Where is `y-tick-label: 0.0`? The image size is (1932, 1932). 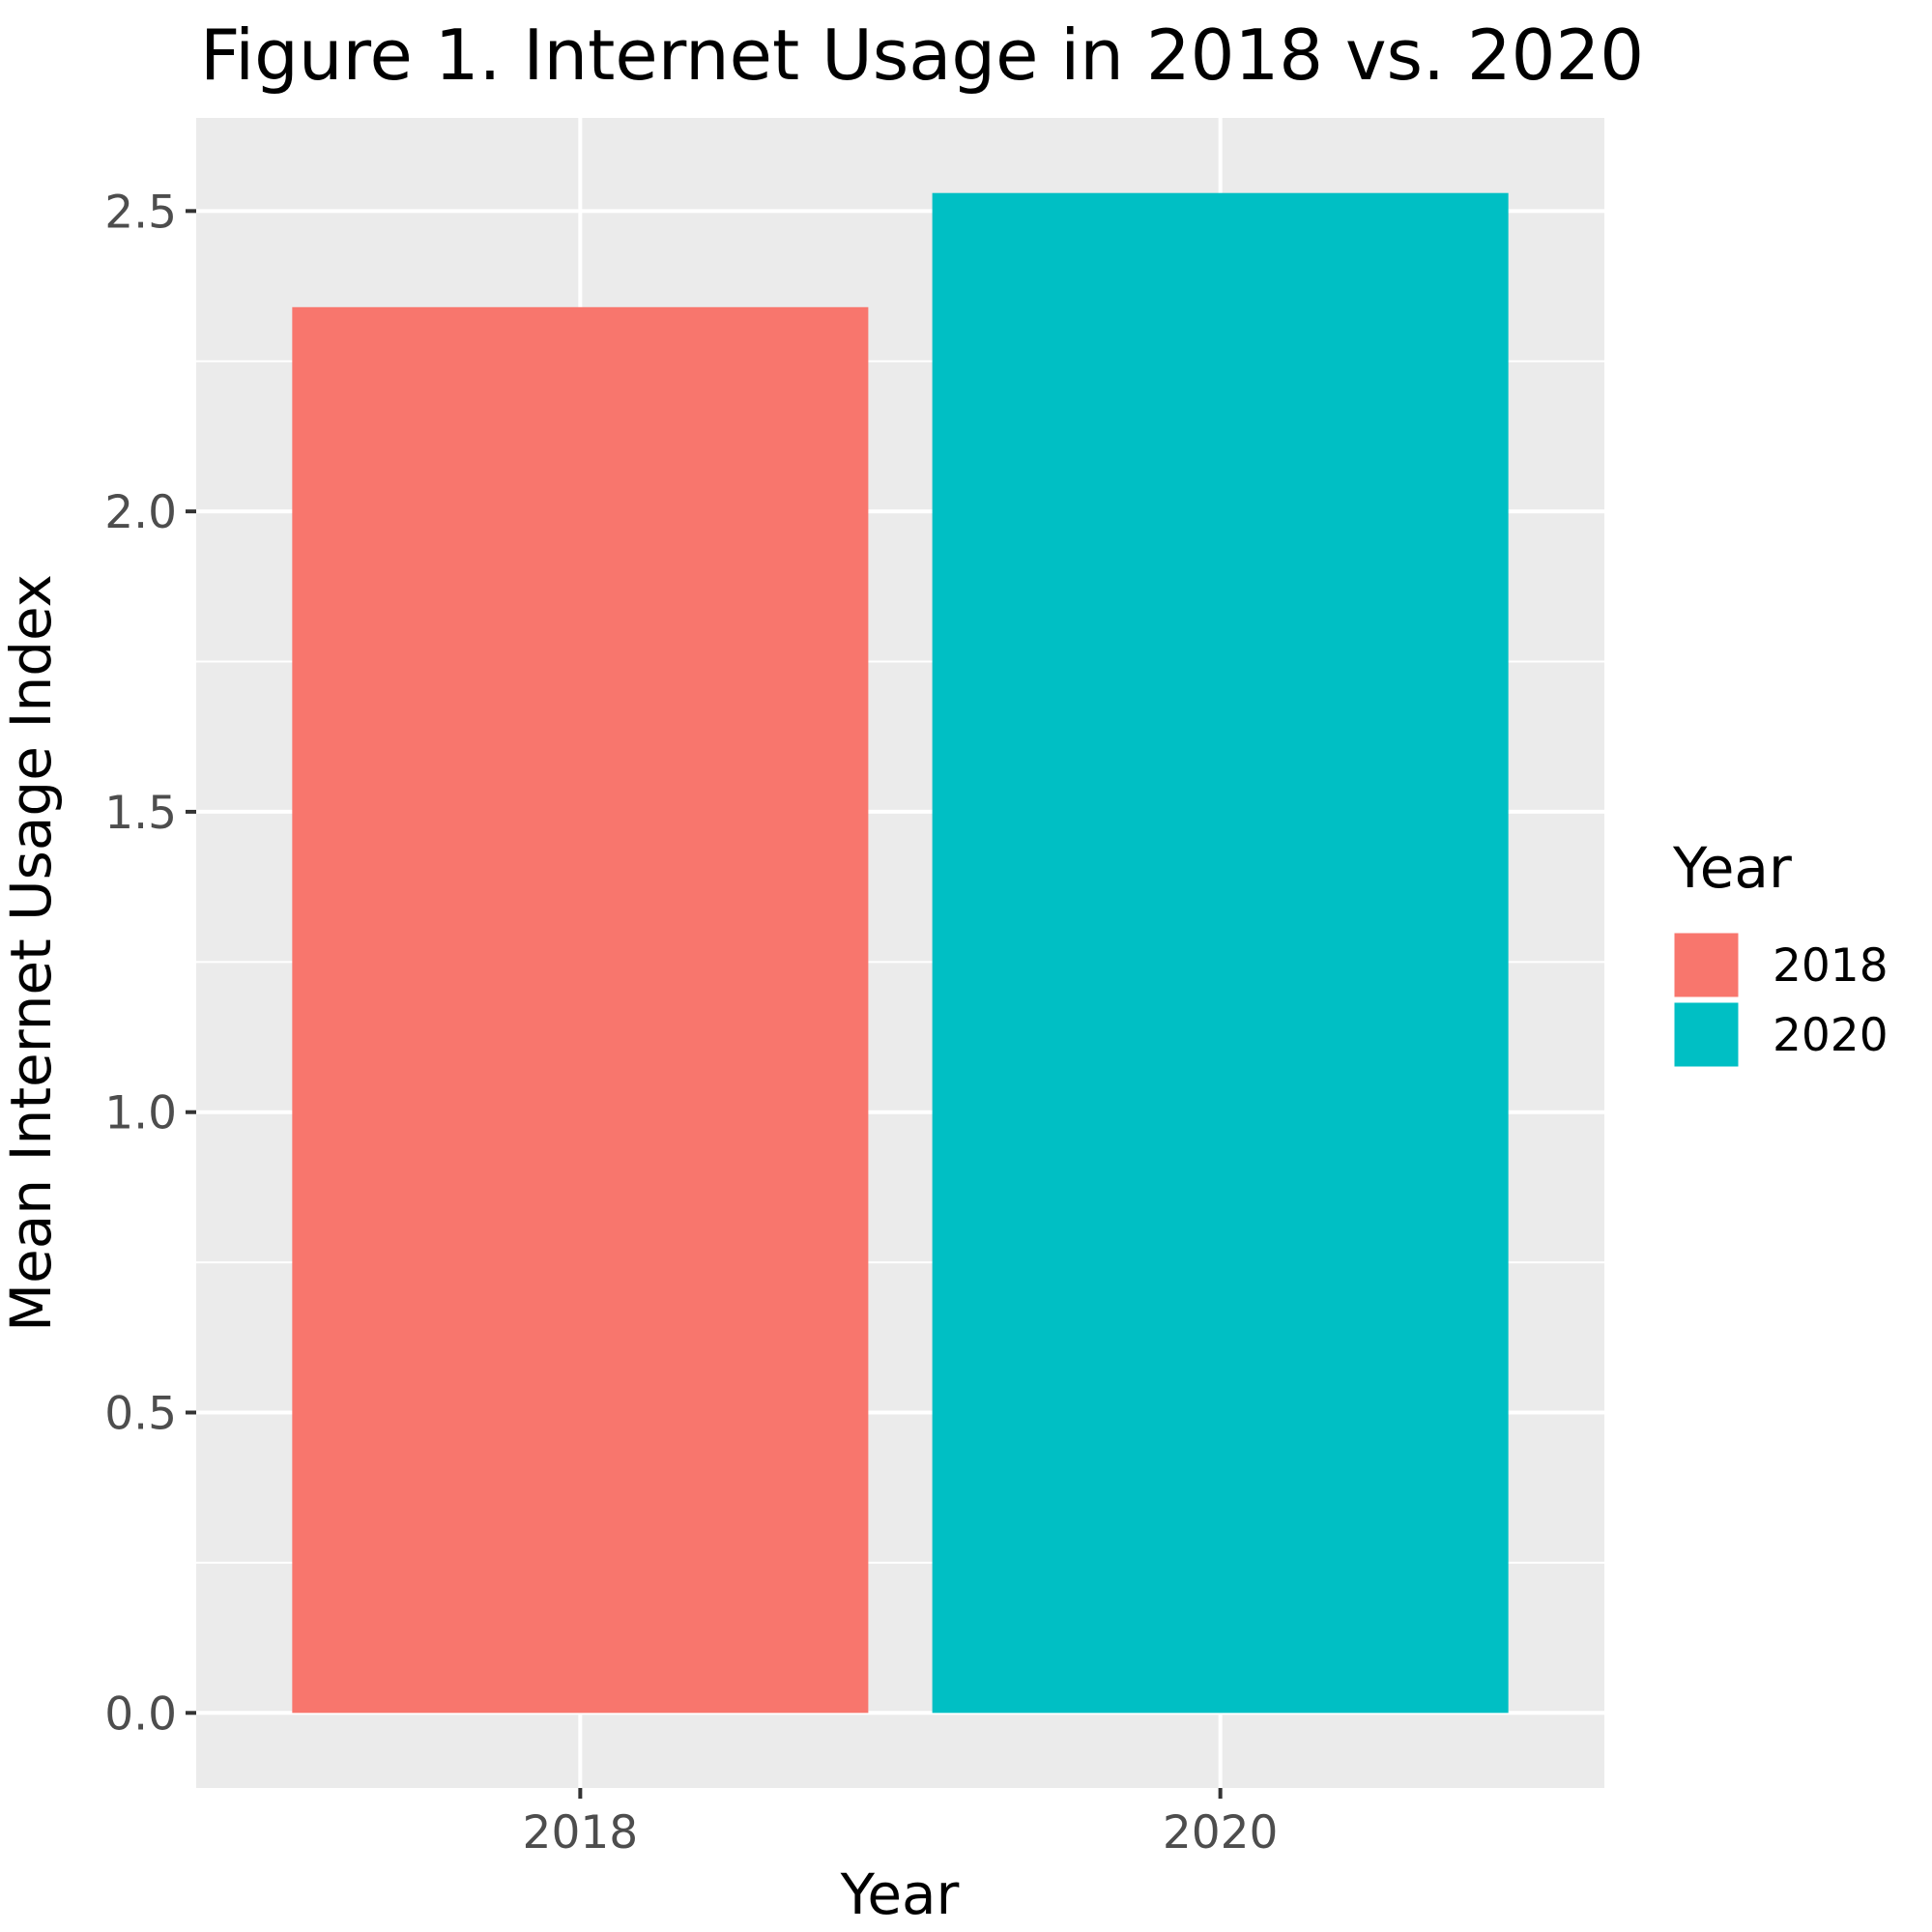
y-tick-label: 0.0 is located at coordinates (140, 1714).